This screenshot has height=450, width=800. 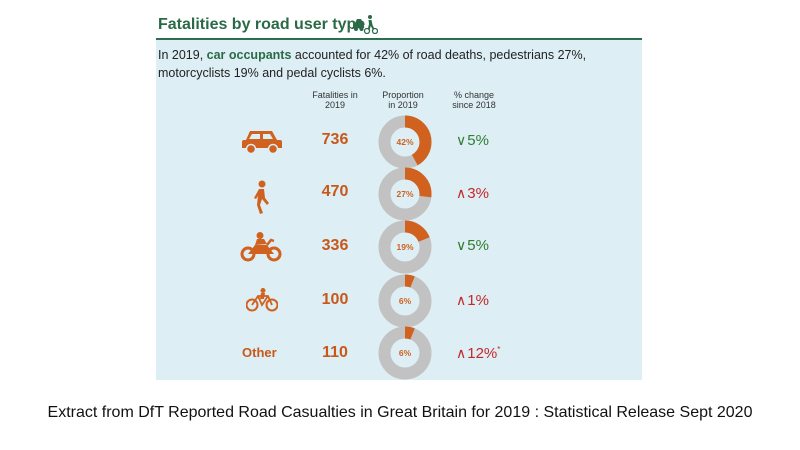 I want to click on row-label-other: Other, so click(x=259, y=352).